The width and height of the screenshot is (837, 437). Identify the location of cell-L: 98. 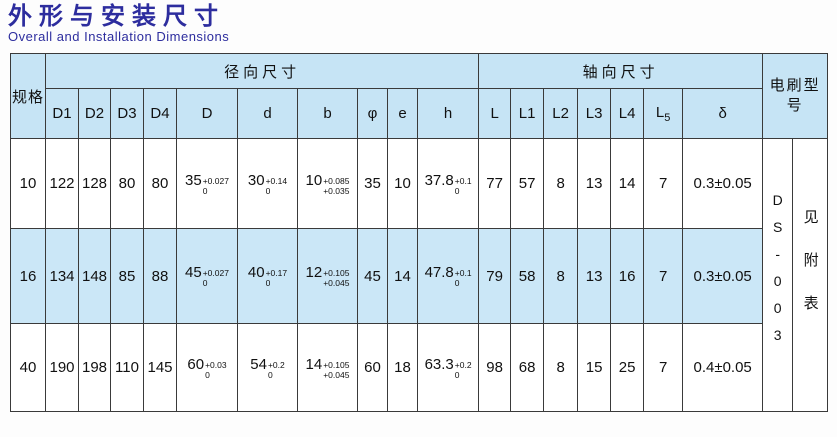
(495, 368).